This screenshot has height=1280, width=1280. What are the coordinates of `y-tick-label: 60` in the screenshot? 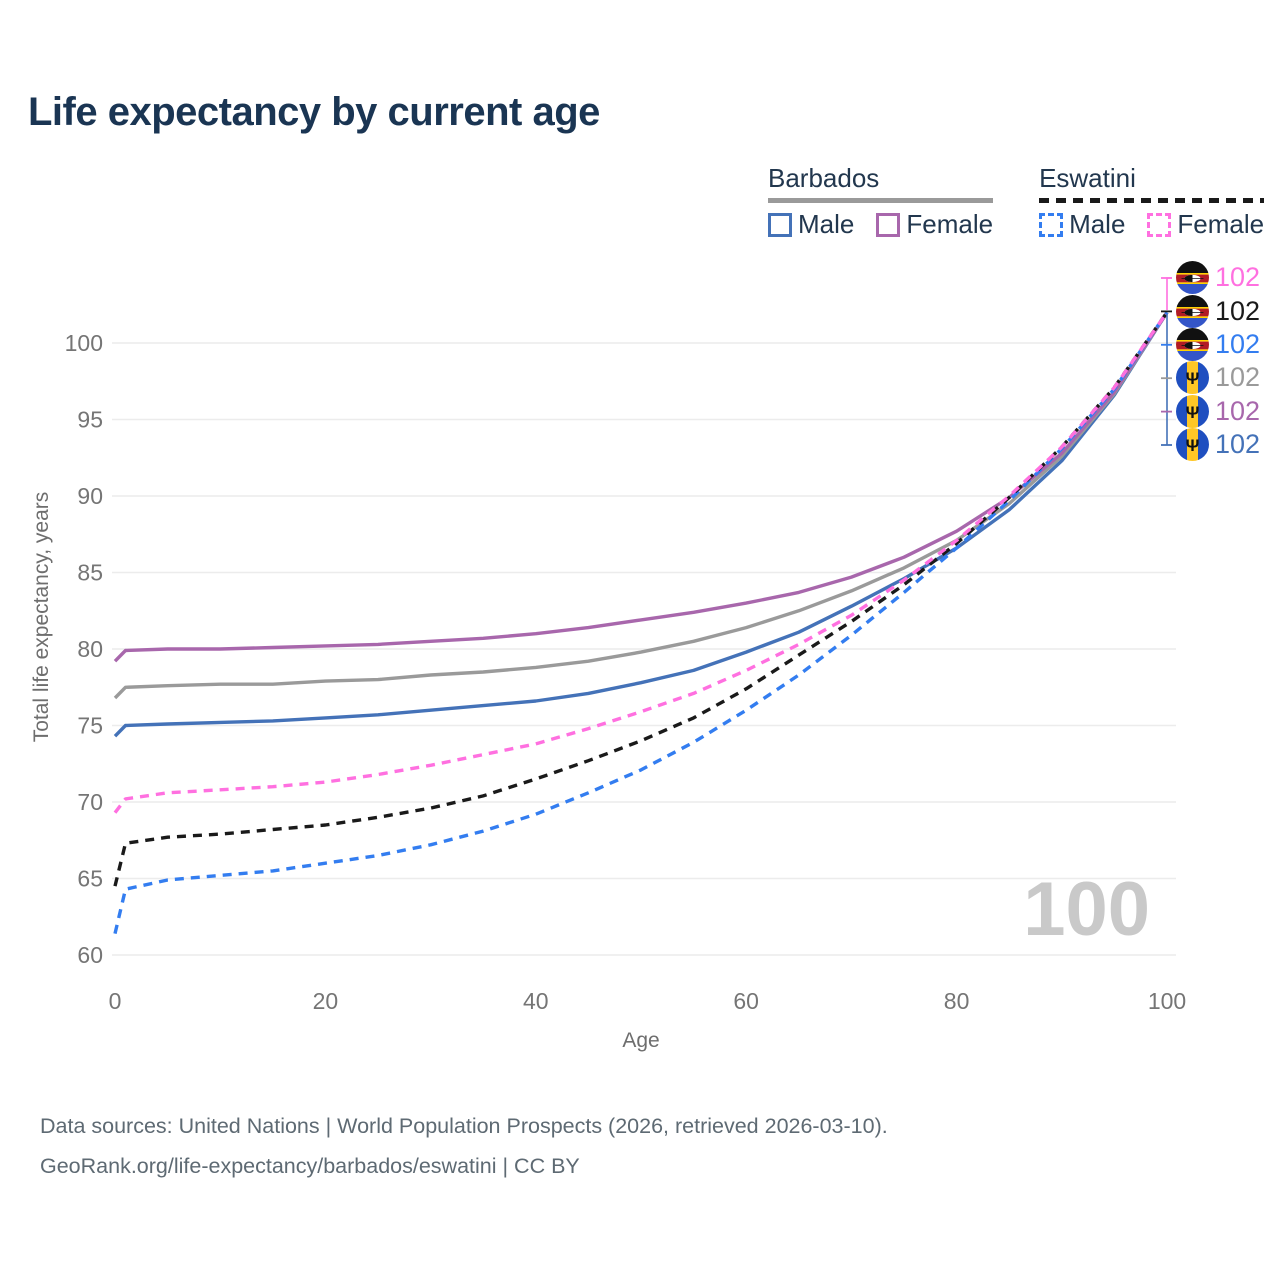 It's located at (90, 955).